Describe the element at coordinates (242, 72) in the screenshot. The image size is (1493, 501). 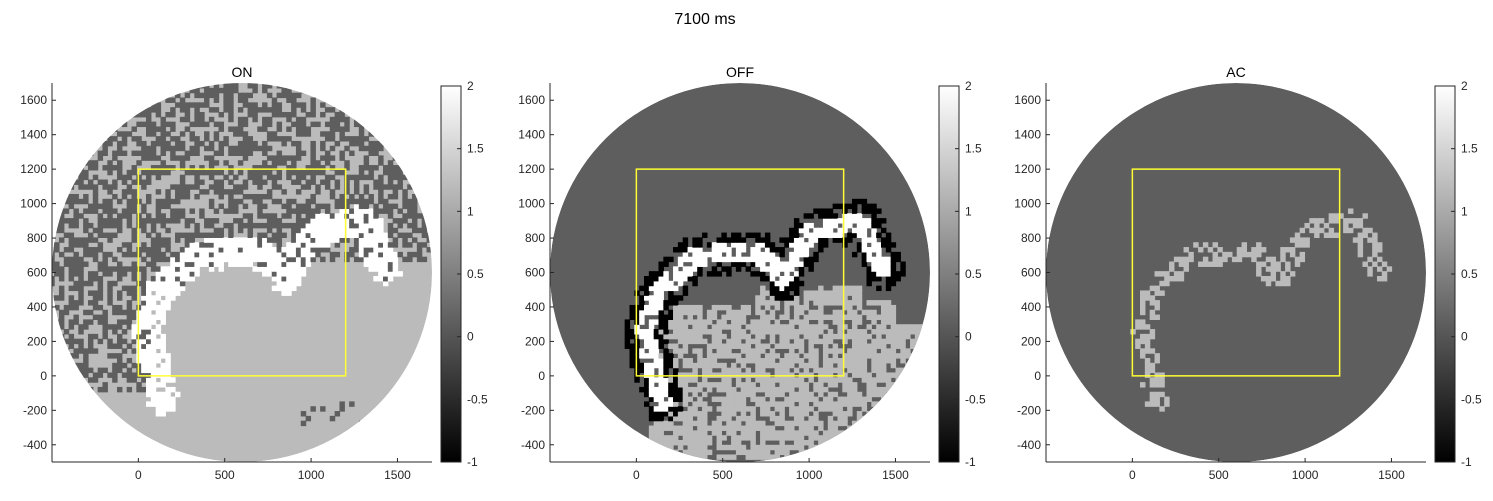
I see `panel-title: ON` at that location.